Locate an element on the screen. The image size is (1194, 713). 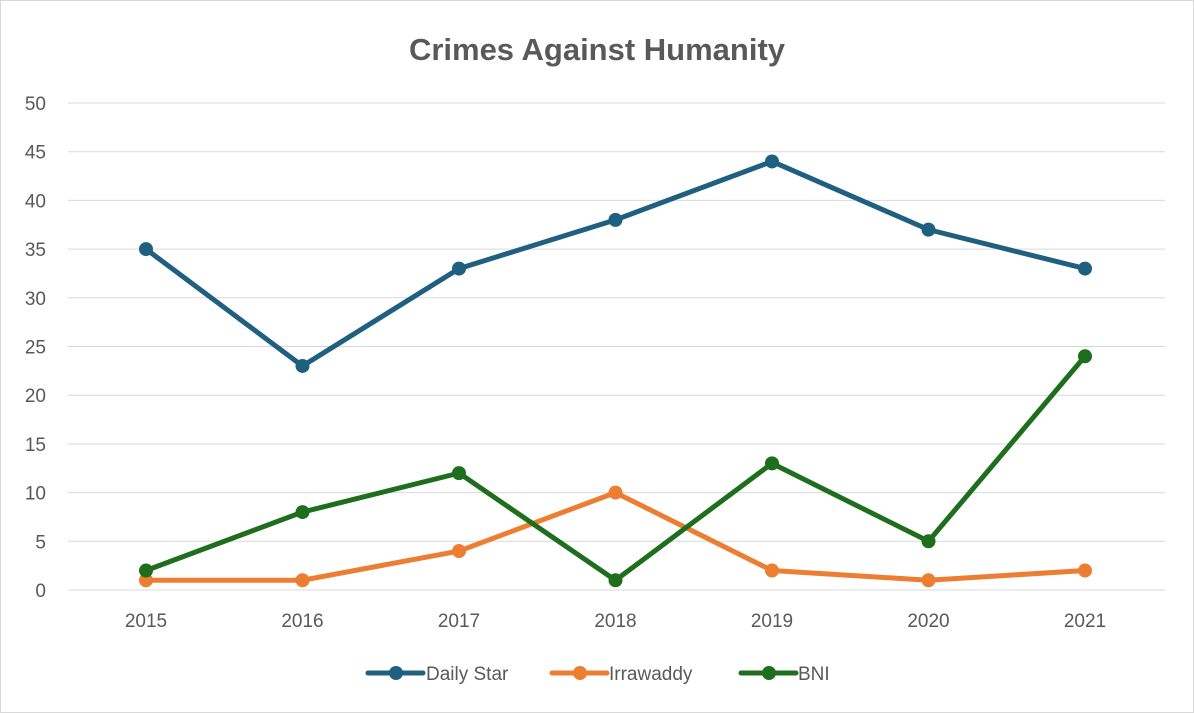
x-tick-label: 2018 is located at coordinates (615, 621).